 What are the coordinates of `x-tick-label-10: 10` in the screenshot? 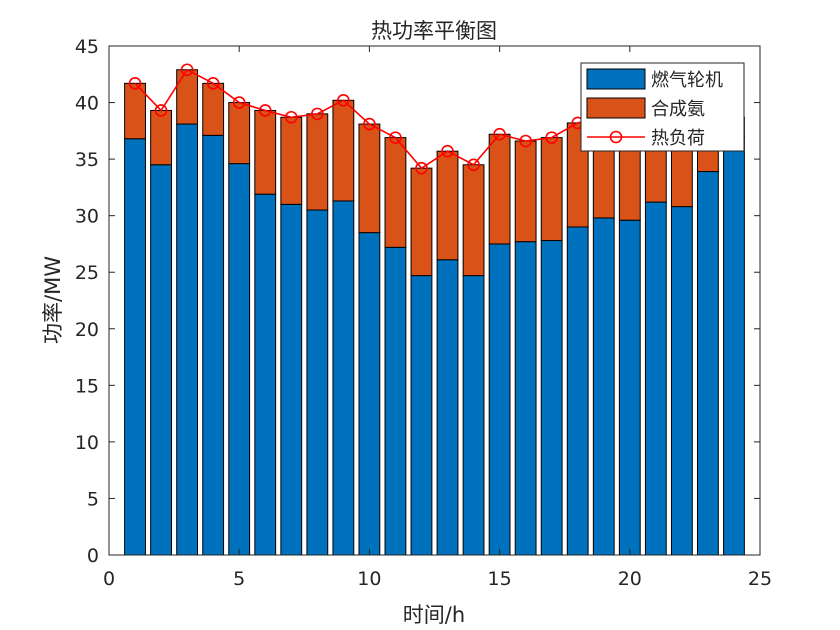 It's located at (369, 579).